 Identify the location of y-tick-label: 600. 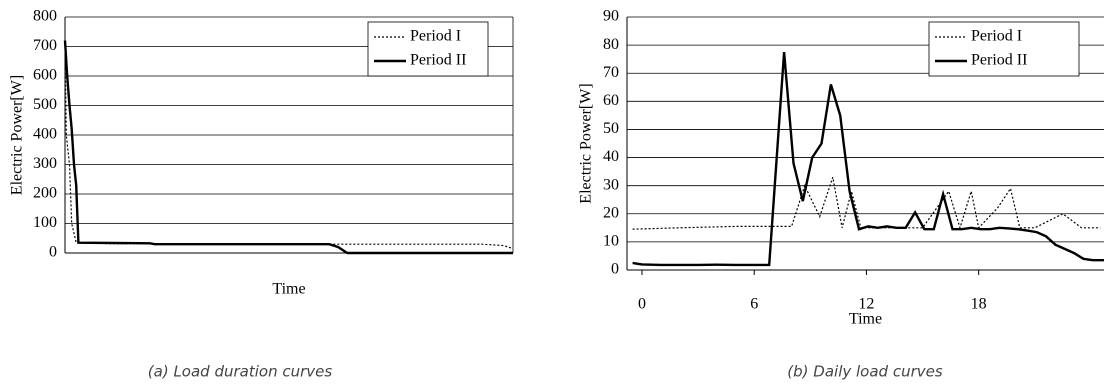
(45, 75).